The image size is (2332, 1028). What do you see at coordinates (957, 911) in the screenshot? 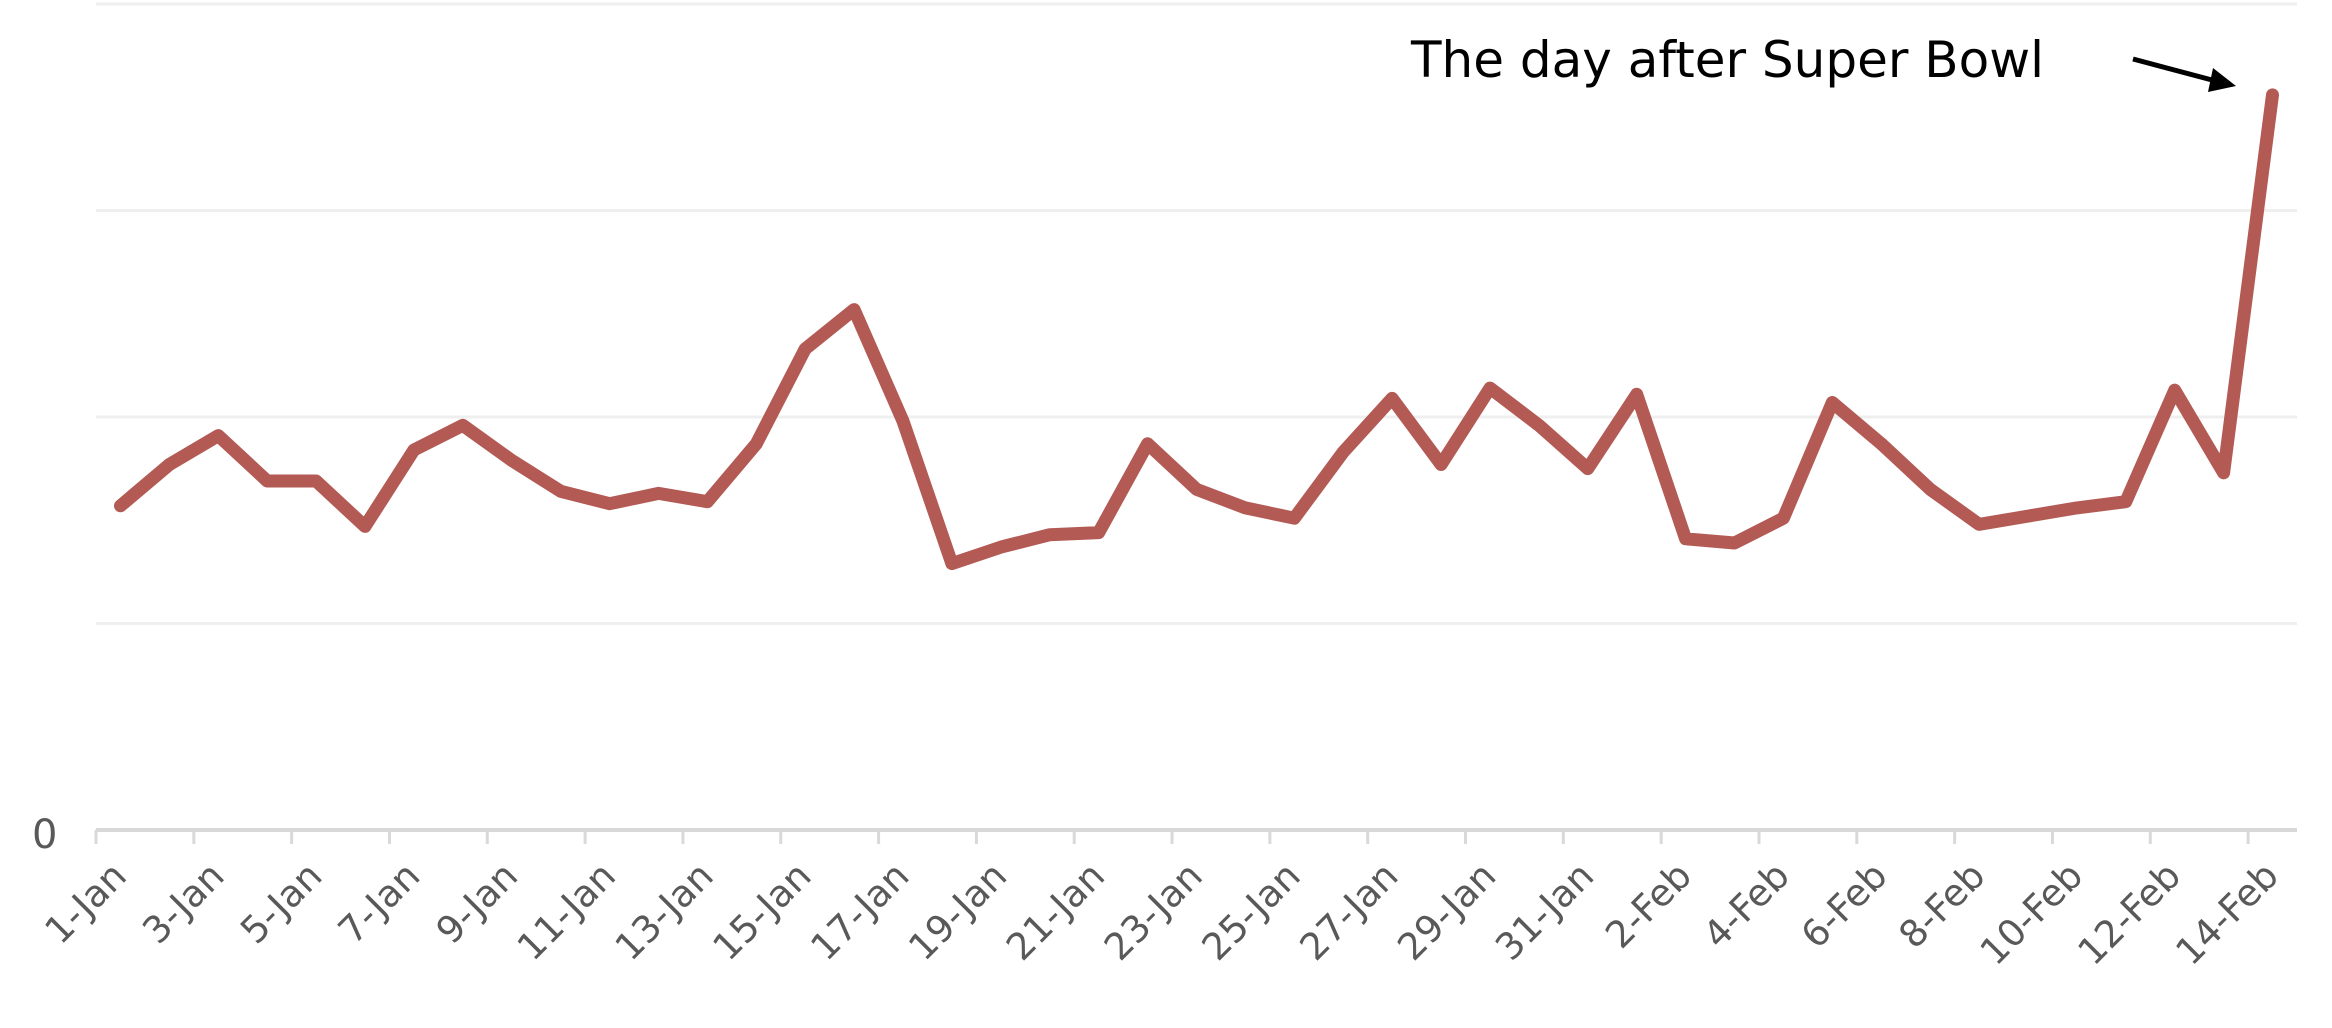
I see `x-tick-label: 19-Jan` at bounding box center [957, 911].